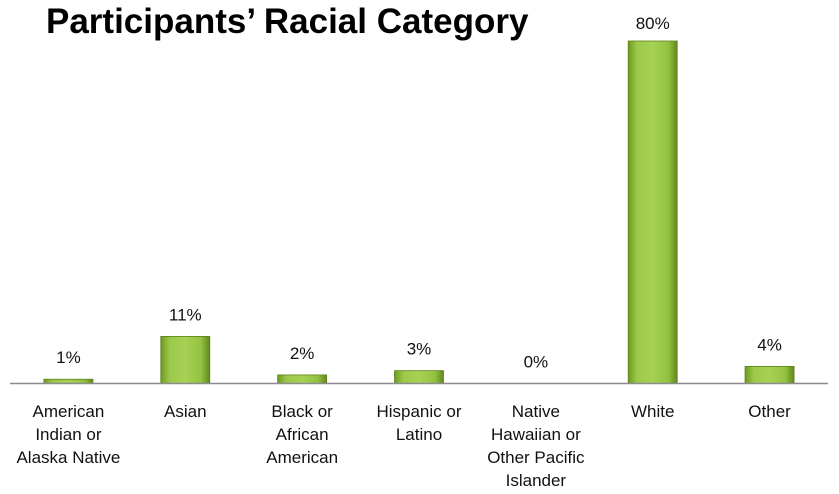  I want to click on value-label-3: 3%, so click(419, 349).